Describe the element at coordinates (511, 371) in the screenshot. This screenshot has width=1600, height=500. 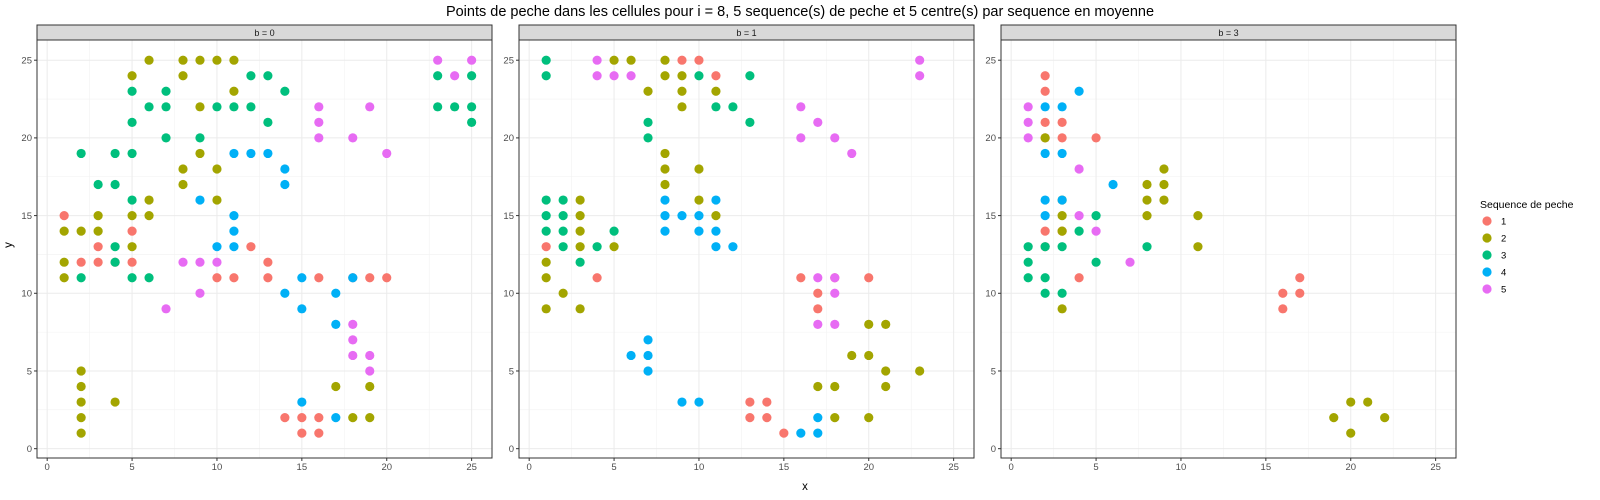
I see `y-tick-label: 5` at that location.